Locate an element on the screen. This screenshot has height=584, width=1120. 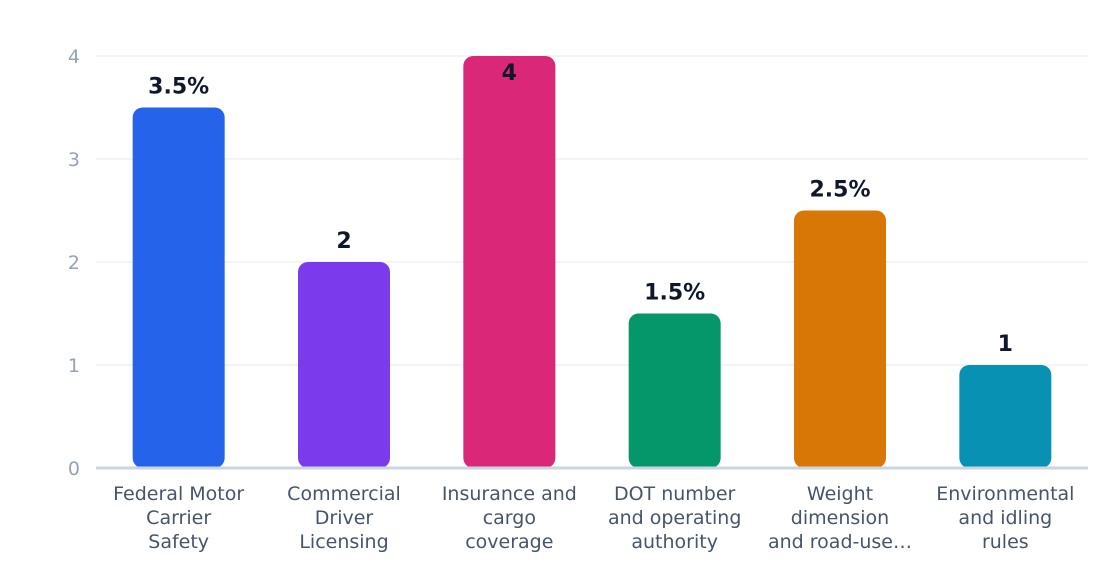
category-label: Federal Motor Carrier Safety is located at coordinates (178, 518).